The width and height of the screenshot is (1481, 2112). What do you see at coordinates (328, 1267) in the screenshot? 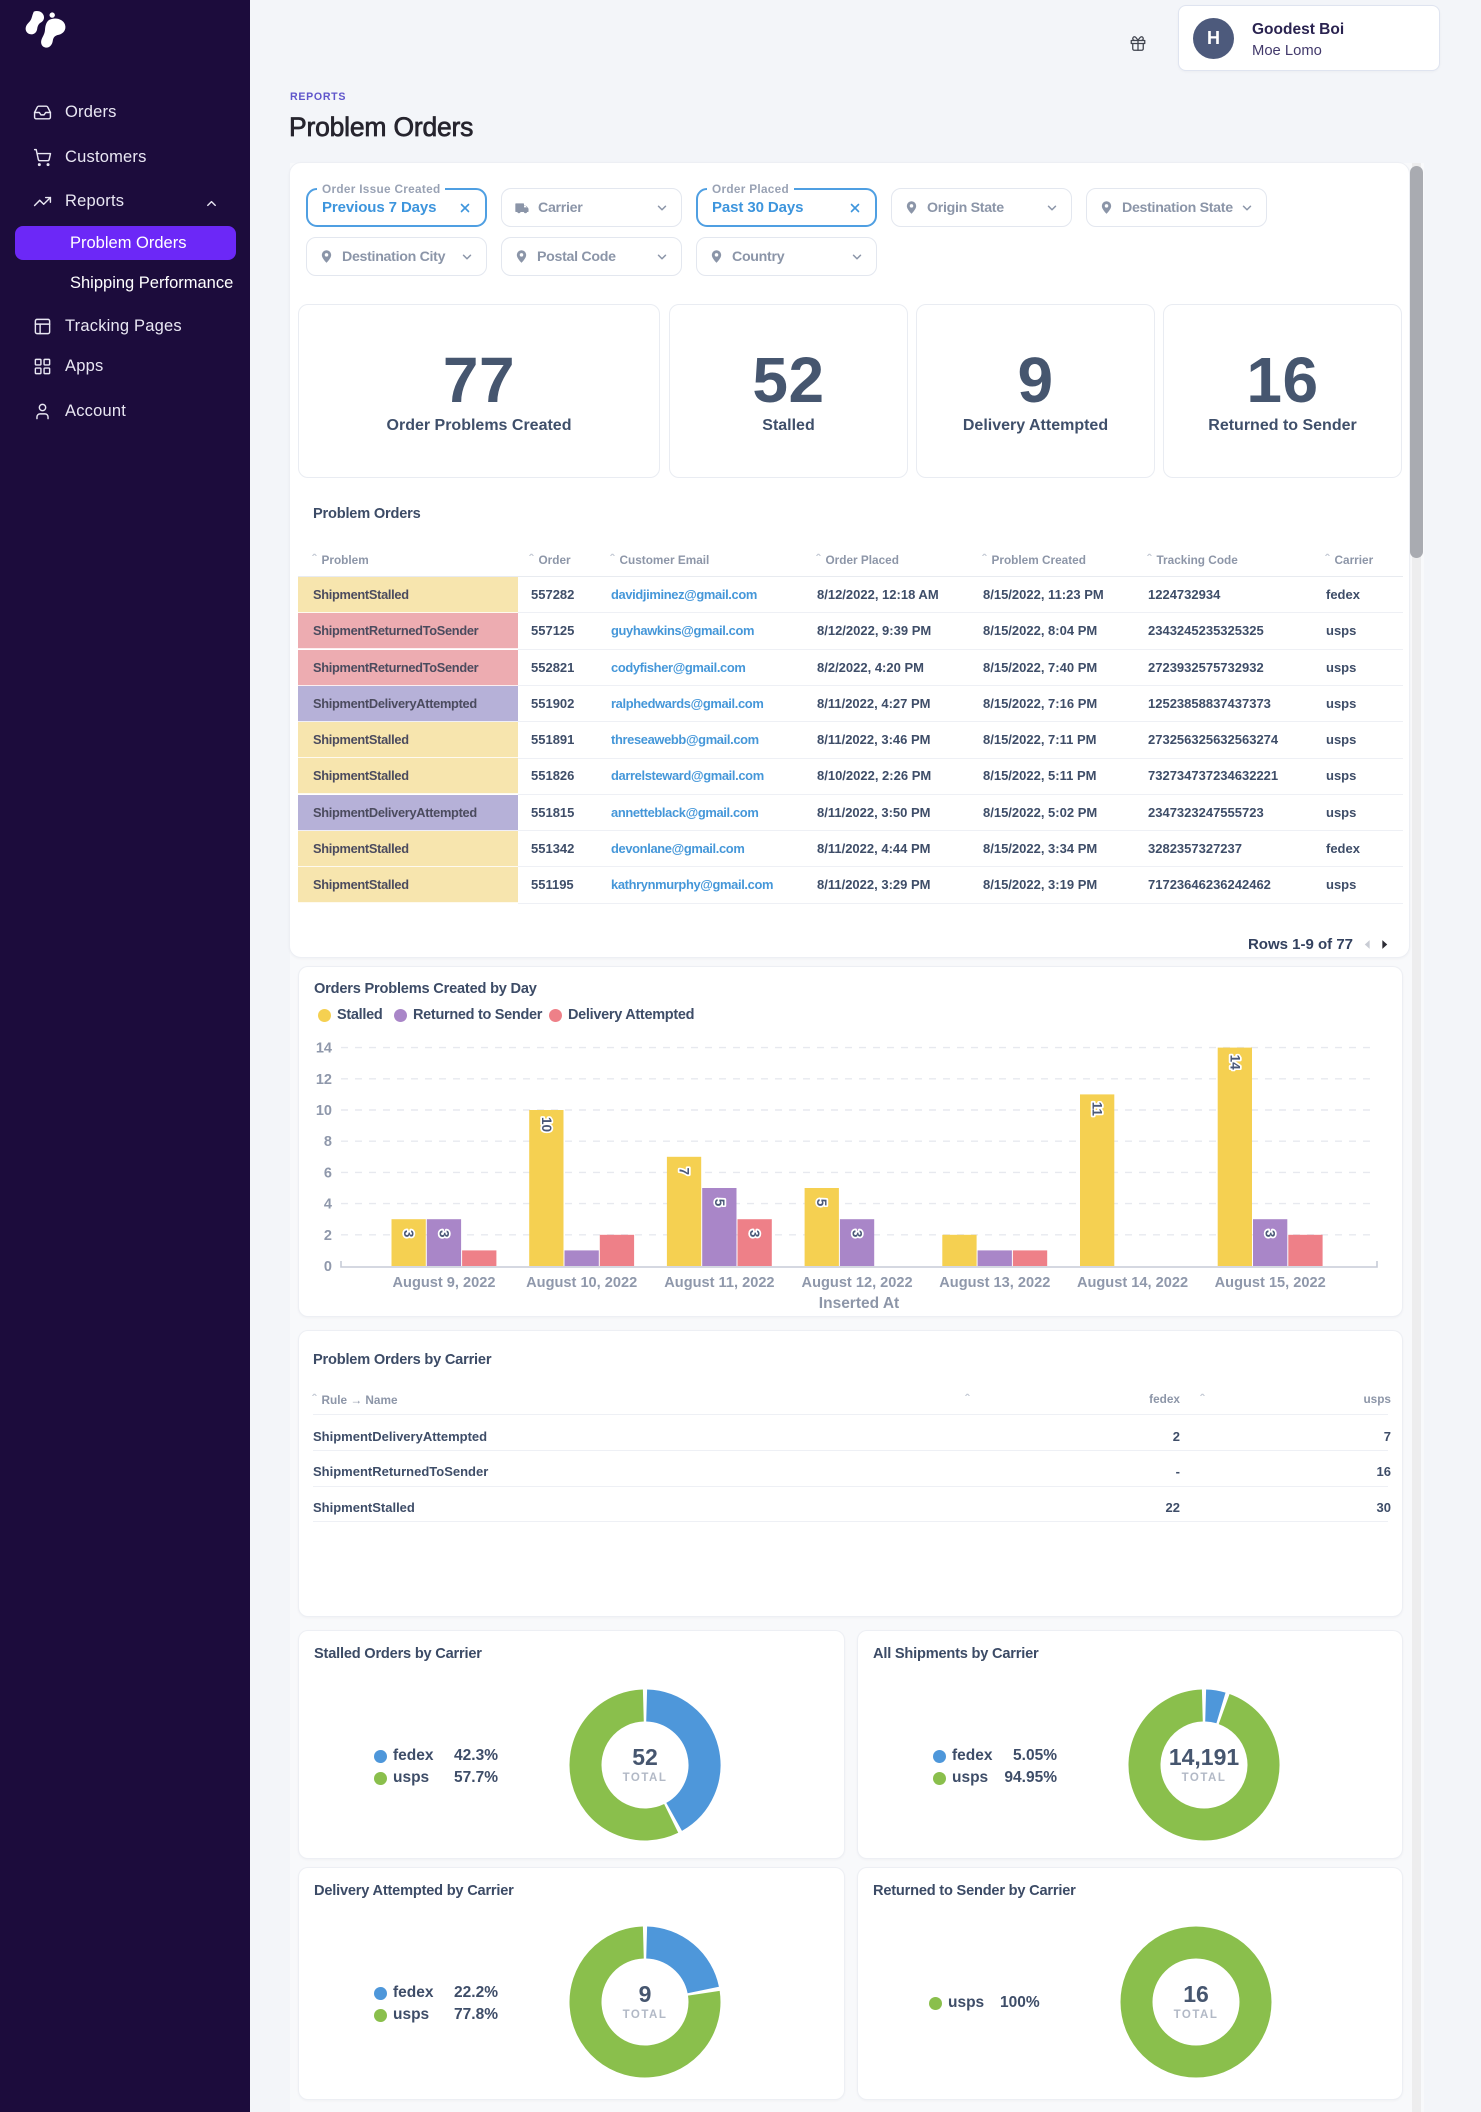
I see `svg-text: 0` at bounding box center [328, 1267].